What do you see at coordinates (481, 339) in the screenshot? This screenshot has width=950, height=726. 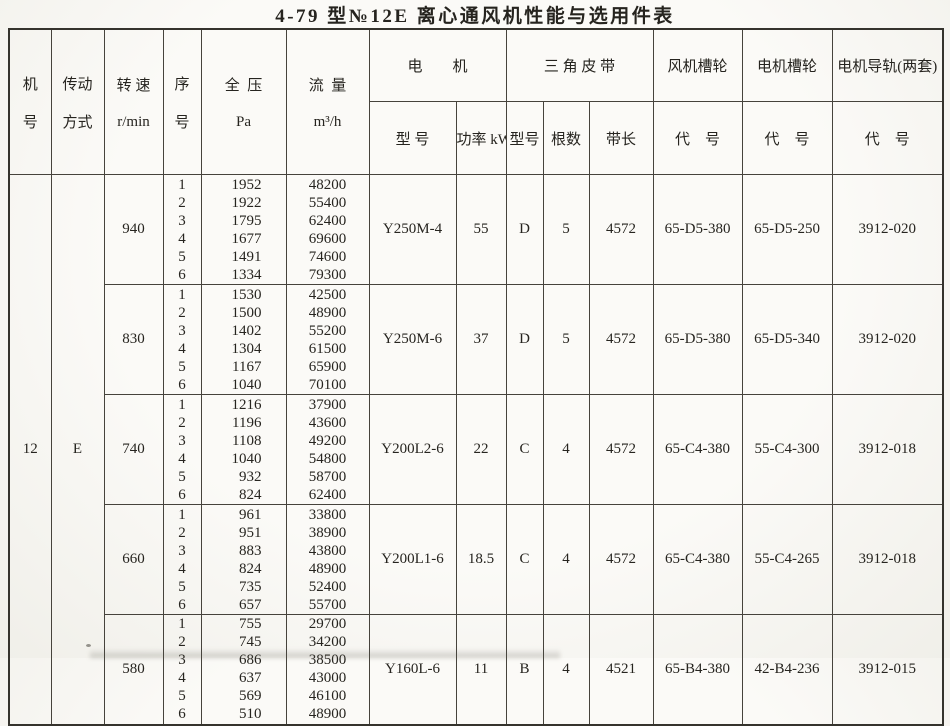 I see `motor-power-cell: 37` at bounding box center [481, 339].